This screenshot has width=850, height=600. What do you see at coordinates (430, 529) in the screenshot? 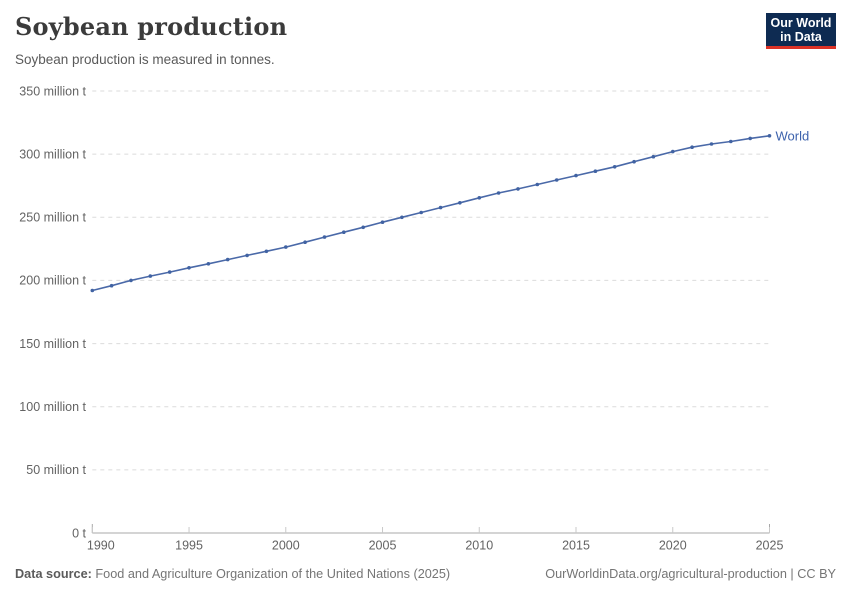
I see `x-axis` at bounding box center [430, 529].